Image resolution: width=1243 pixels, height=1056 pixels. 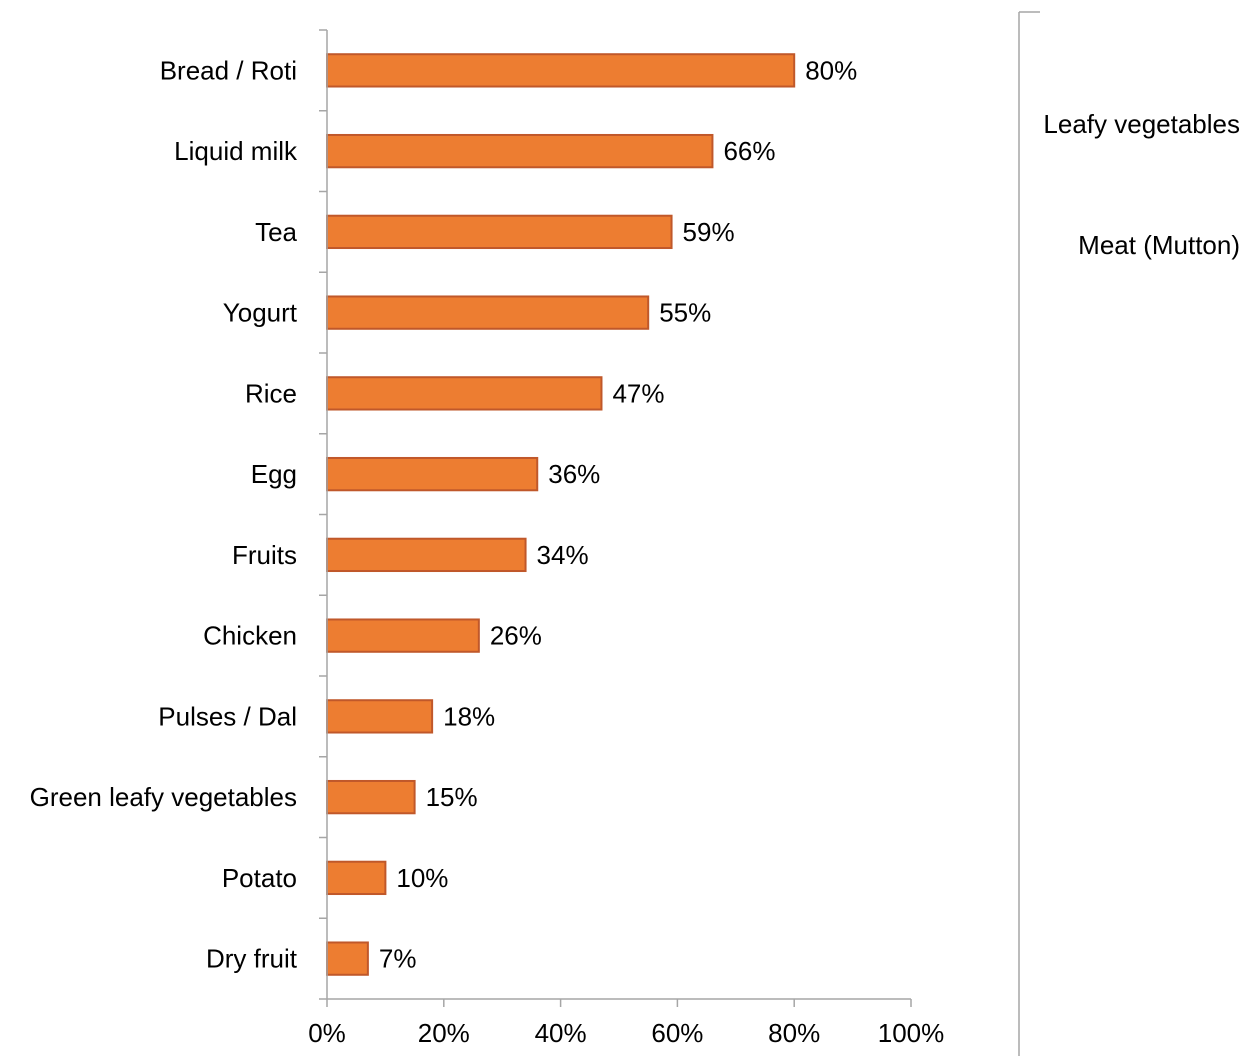 What do you see at coordinates (432, 474) in the screenshot?
I see `bar-egg` at bounding box center [432, 474].